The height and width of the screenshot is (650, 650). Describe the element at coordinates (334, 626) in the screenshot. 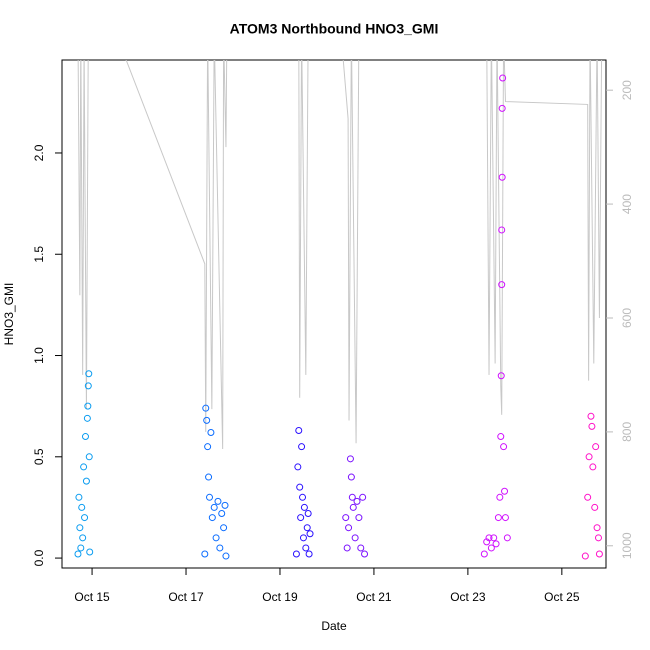

I see `x-axis-label: Date` at that location.